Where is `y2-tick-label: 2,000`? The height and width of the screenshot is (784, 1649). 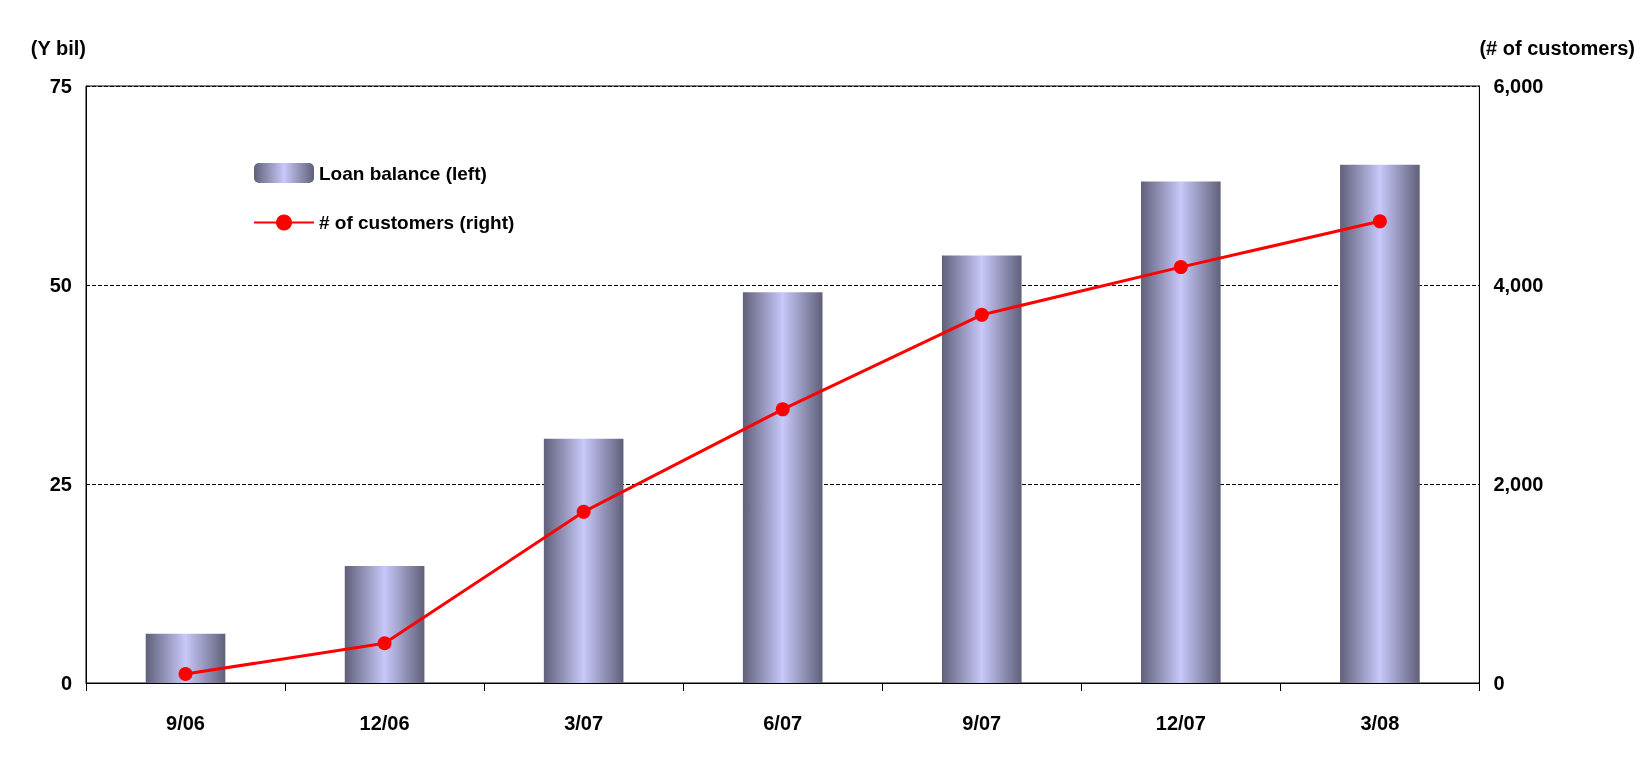 y2-tick-label: 2,000 is located at coordinates (1518, 484).